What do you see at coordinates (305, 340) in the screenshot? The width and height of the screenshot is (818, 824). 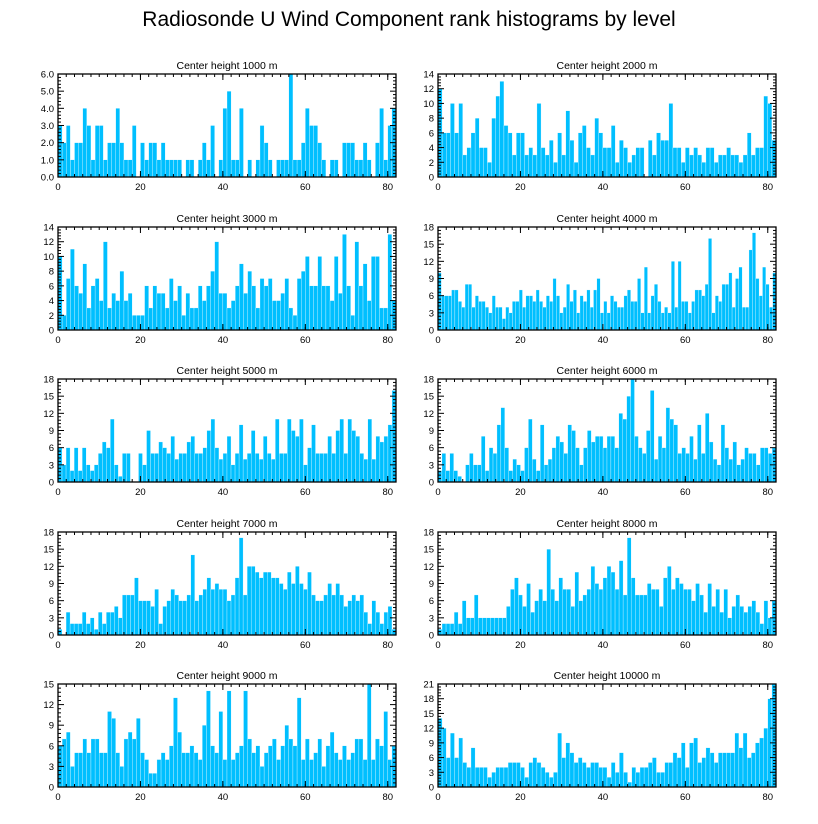 I see `x-tick-label: 60` at bounding box center [305, 340].